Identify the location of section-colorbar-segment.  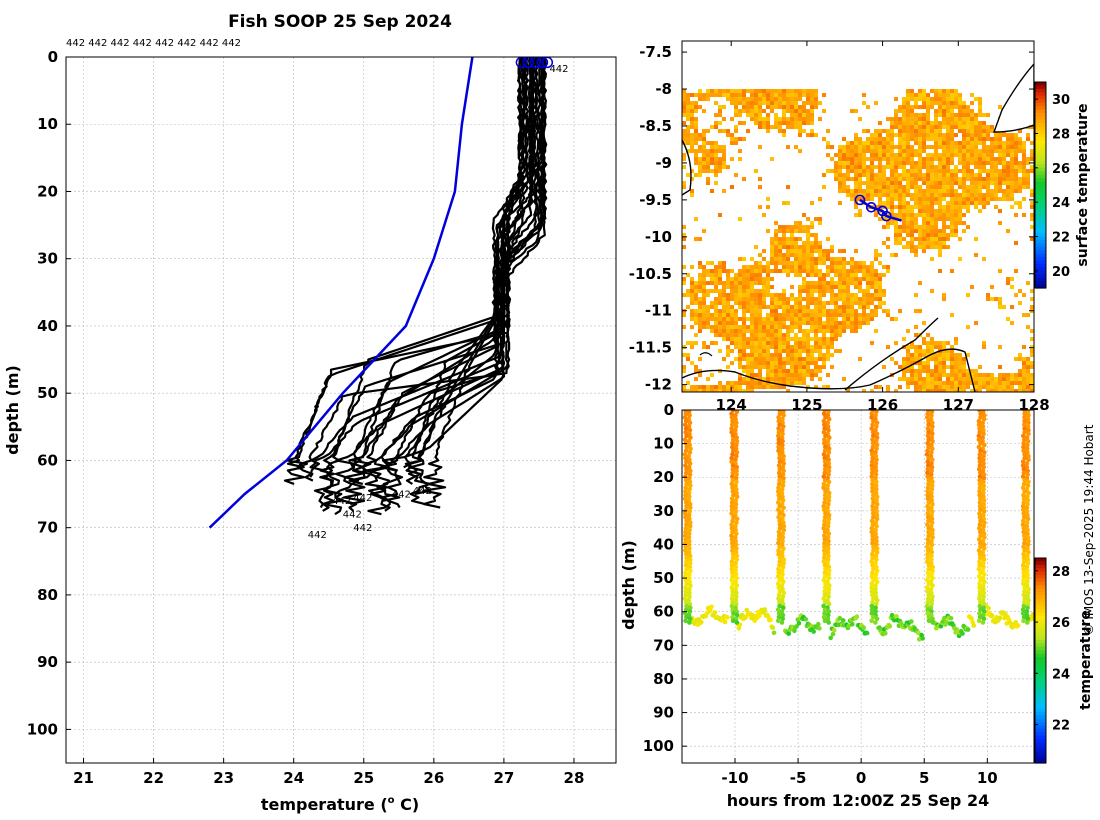
(1040, 713).